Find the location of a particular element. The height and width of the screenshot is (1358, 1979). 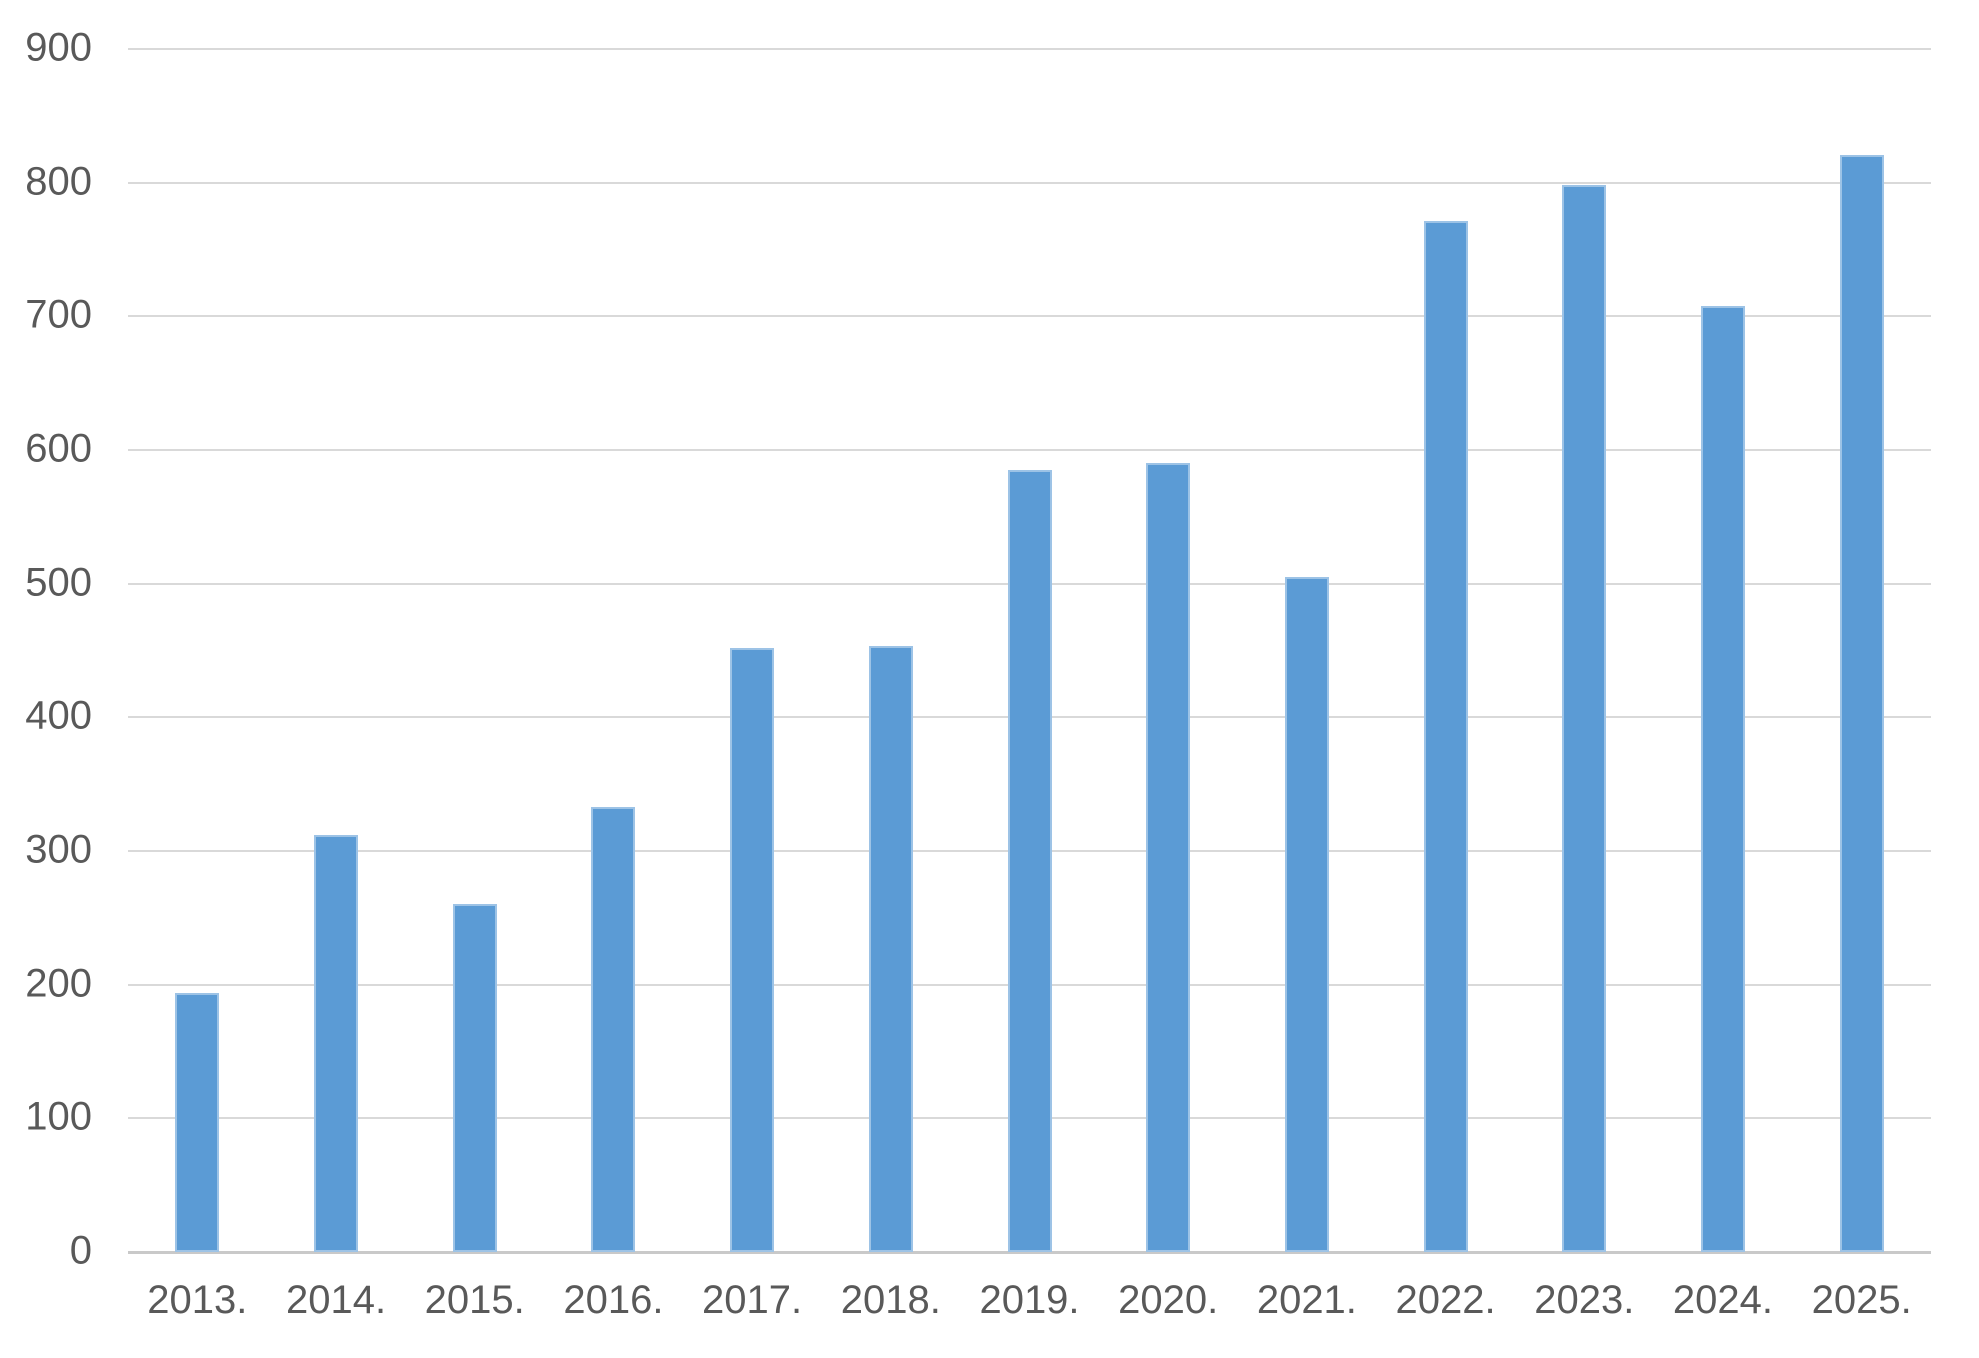

y-tick-label: 800 is located at coordinates (58, 181).